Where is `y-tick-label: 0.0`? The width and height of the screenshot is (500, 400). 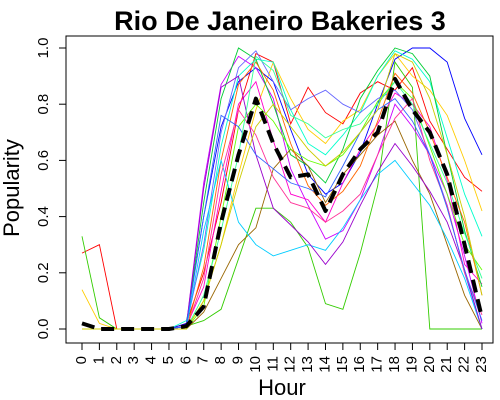 y-tick-label: 0.0 is located at coordinates (43, 329).